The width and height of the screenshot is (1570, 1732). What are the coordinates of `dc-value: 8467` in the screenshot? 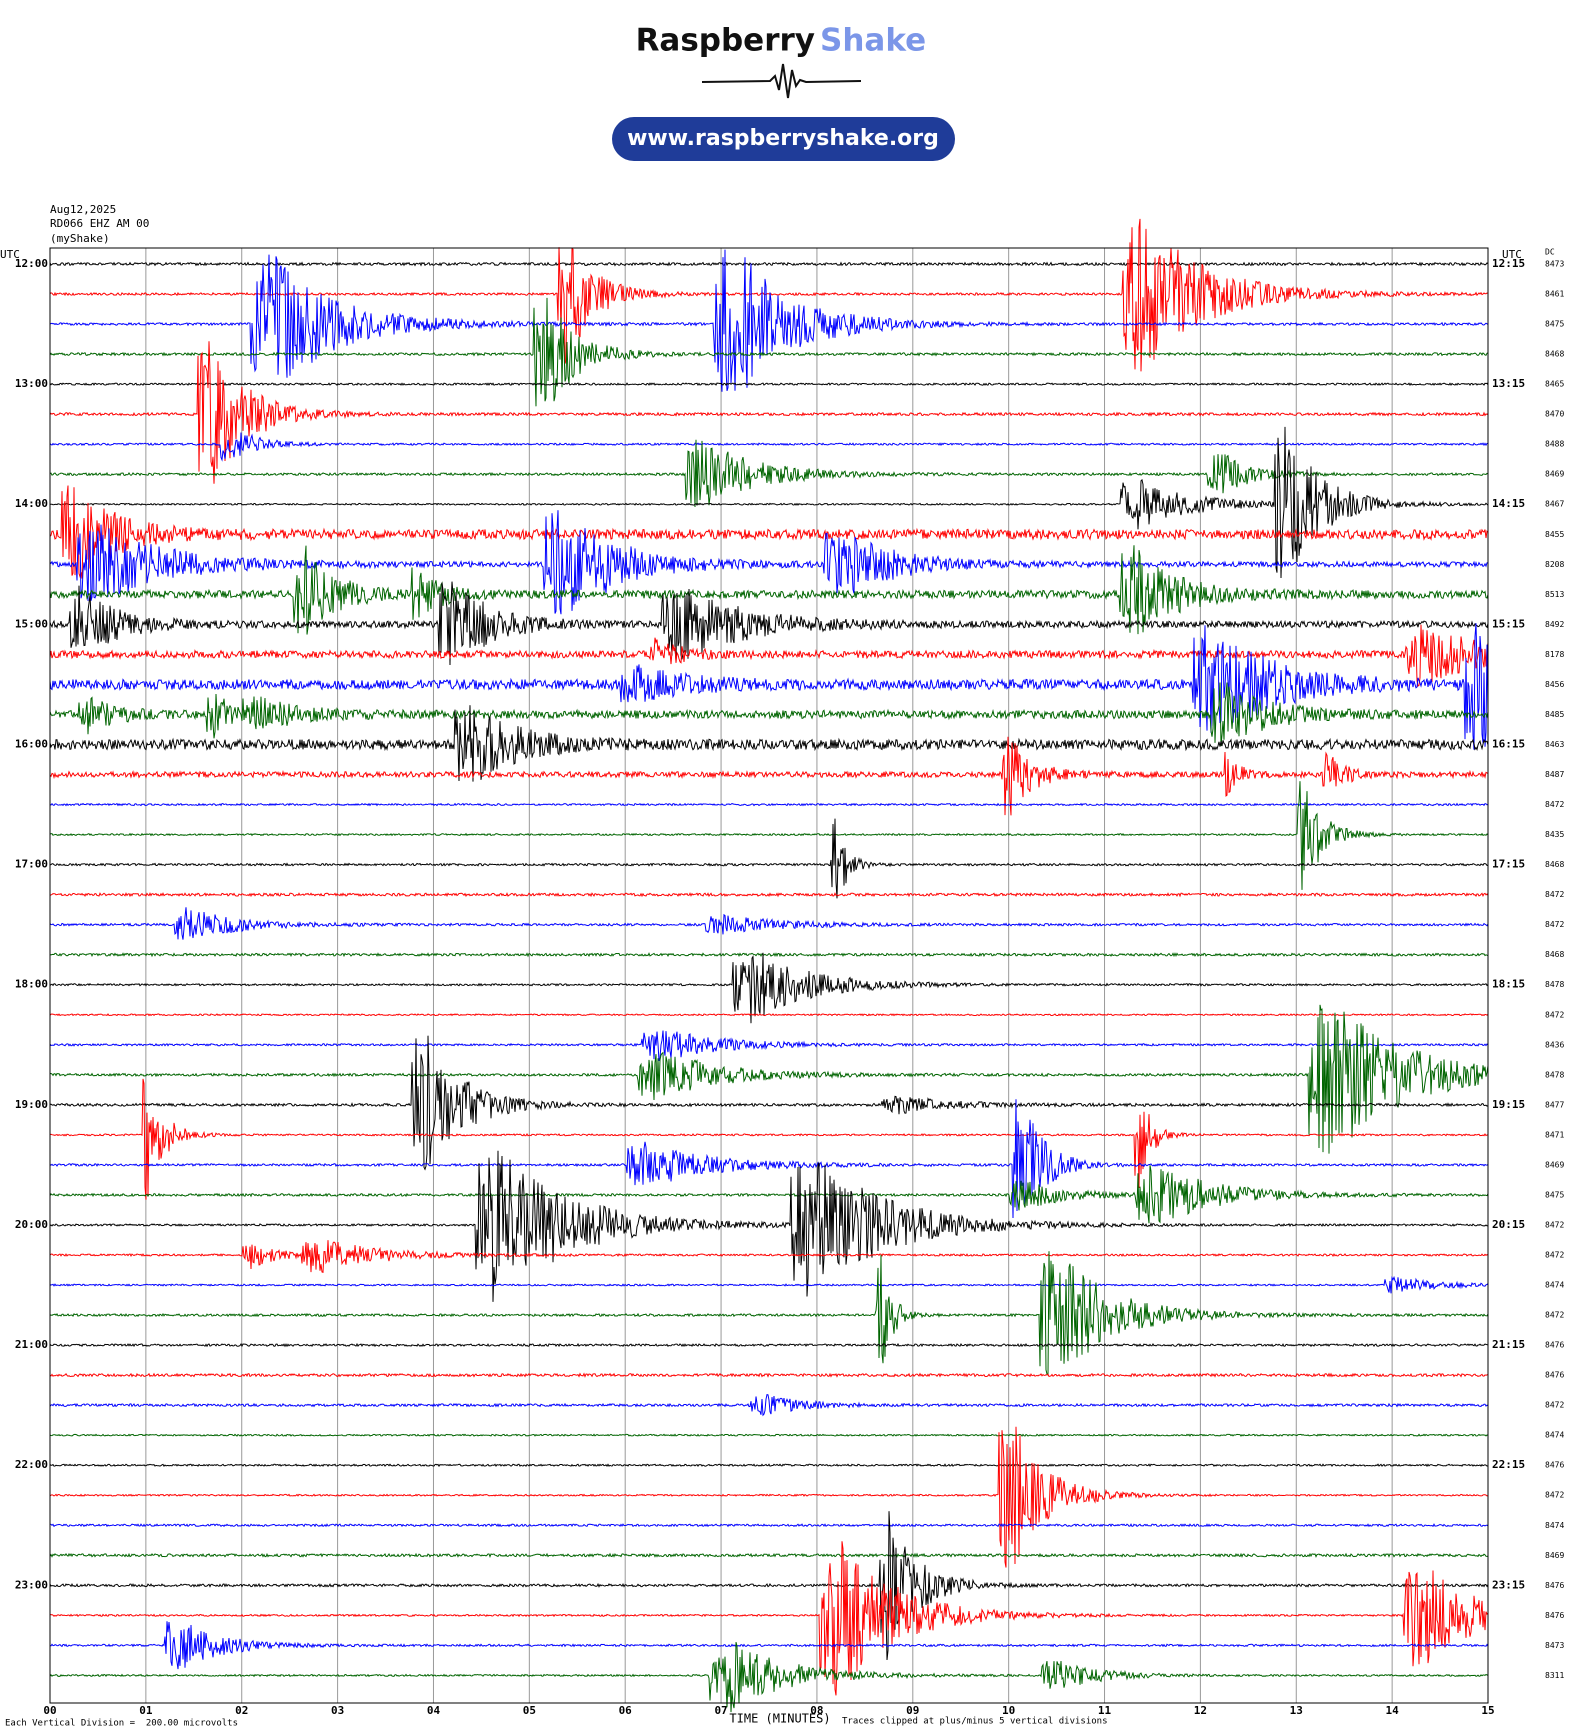 It's located at (1554, 504).